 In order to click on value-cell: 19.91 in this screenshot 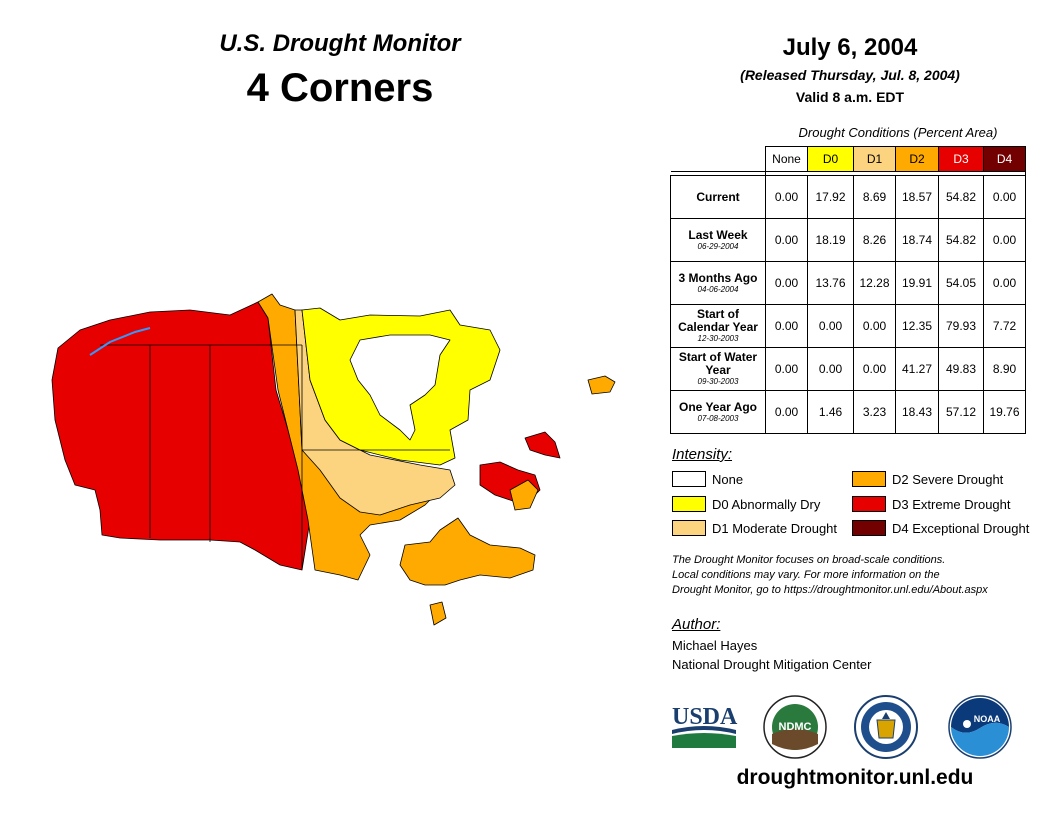, I will do `click(917, 283)`.